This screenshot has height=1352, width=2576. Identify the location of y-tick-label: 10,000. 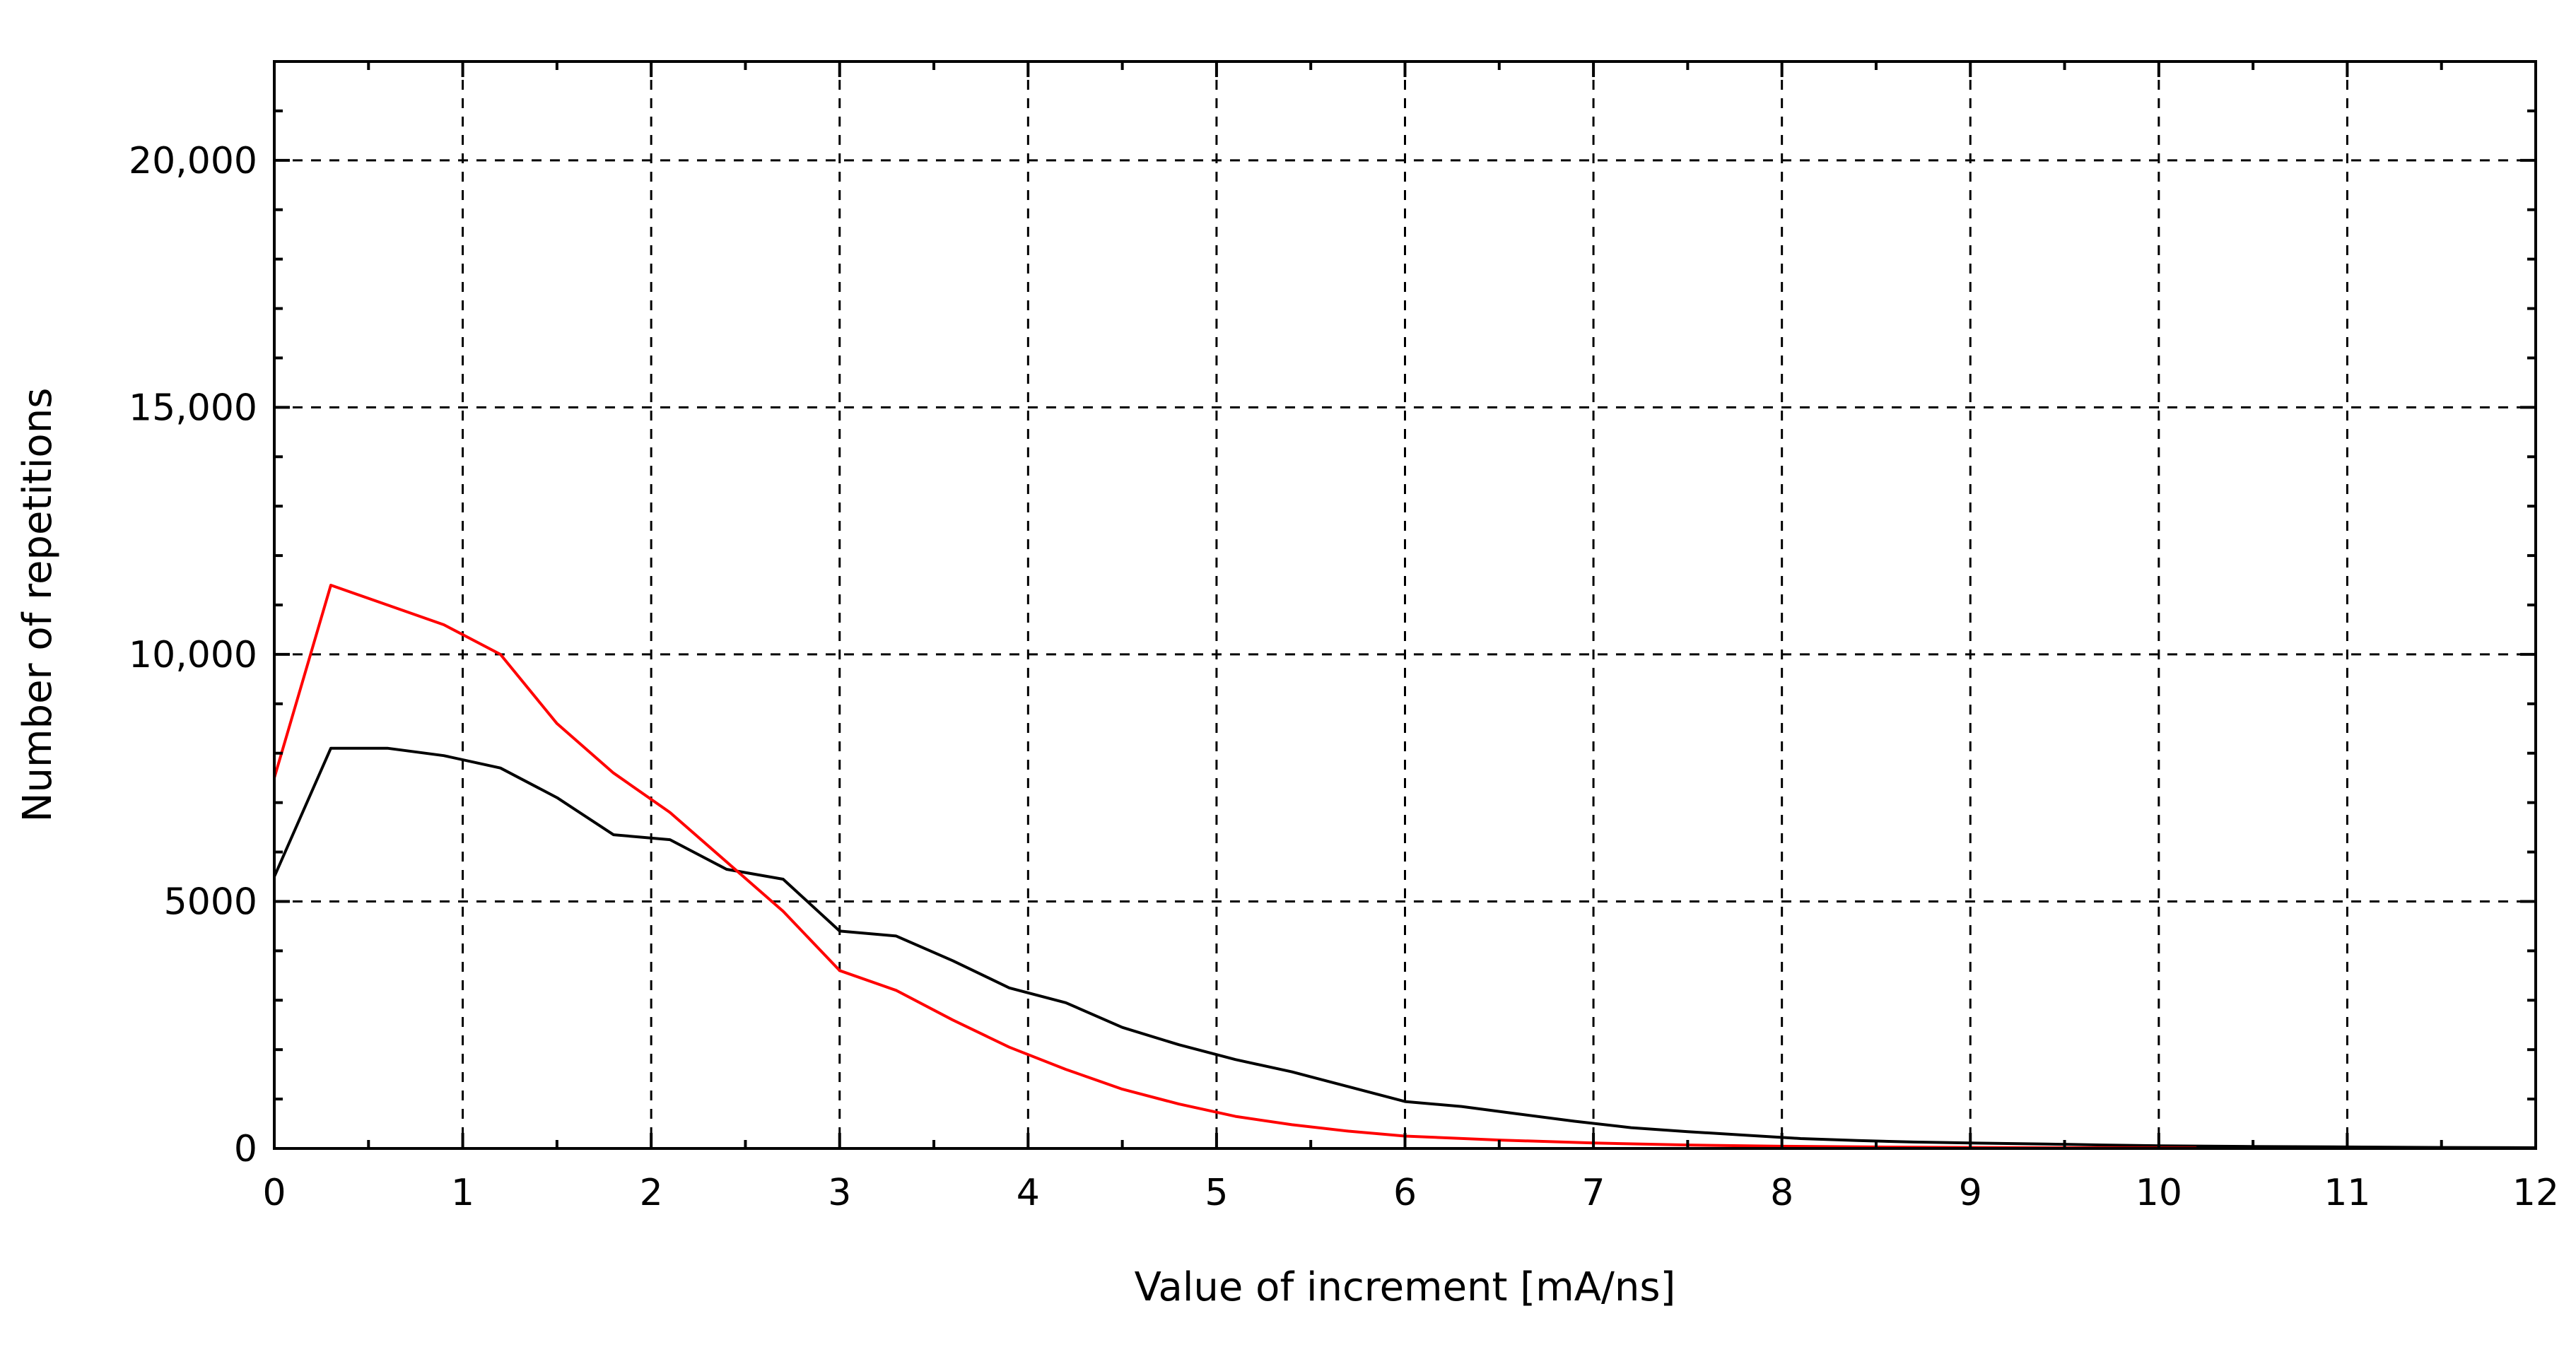
(193, 655).